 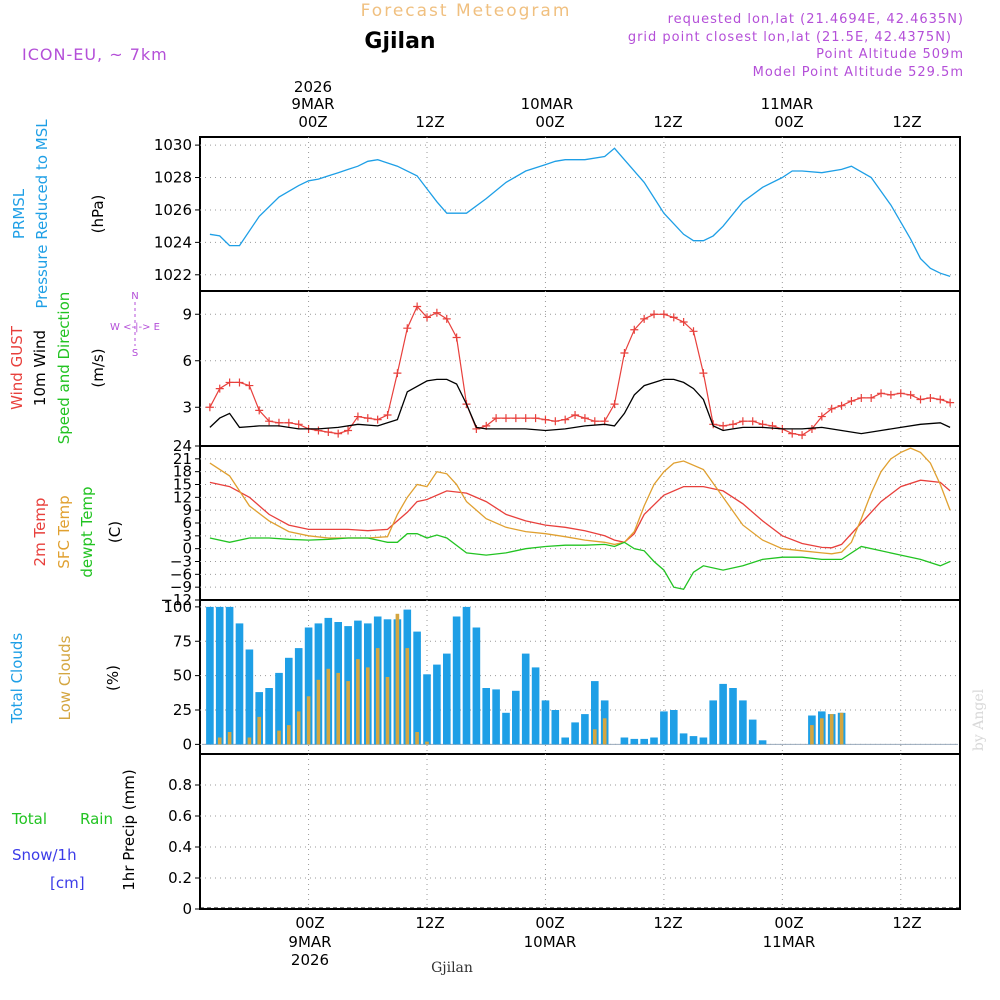 I want to click on panel3-ytick-label-11: −6, so click(x=181, y=574).